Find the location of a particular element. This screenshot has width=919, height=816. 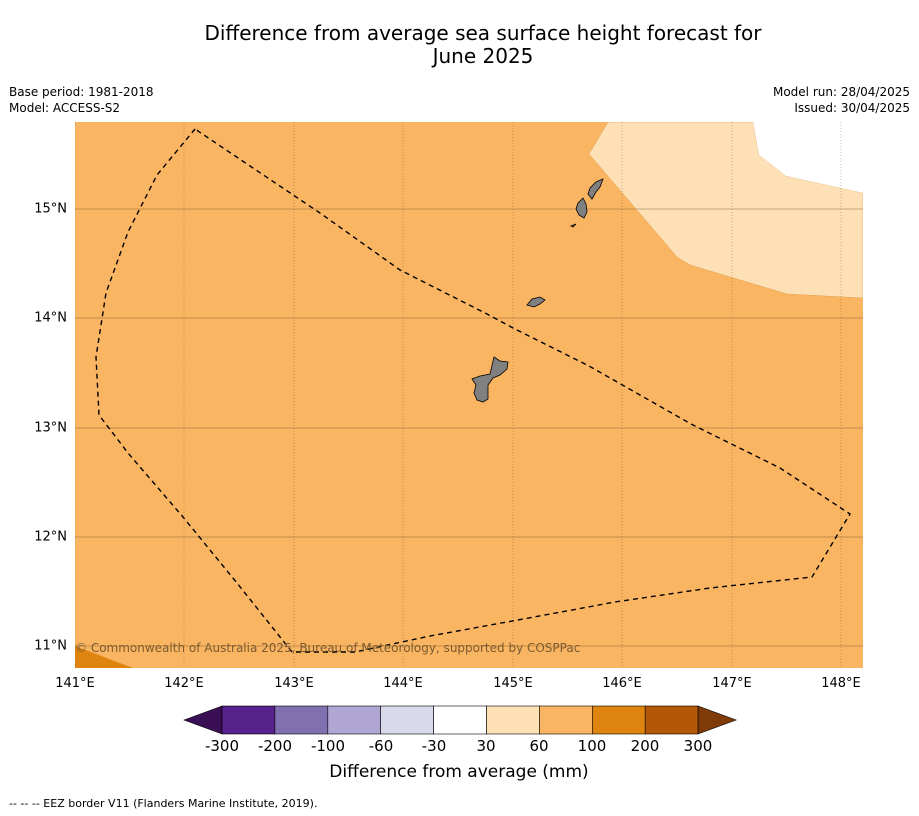

colorbar-tick-label: 200 is located at coordinates (645, 746).